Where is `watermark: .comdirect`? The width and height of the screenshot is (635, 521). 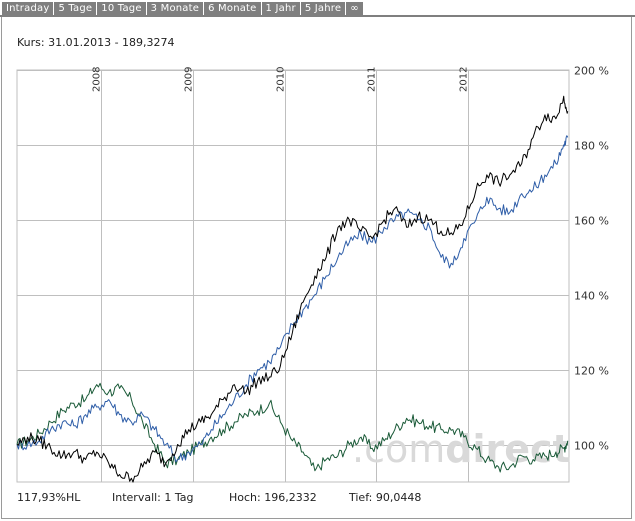
watermark: .comdirect is located at coordinates (461, 449).